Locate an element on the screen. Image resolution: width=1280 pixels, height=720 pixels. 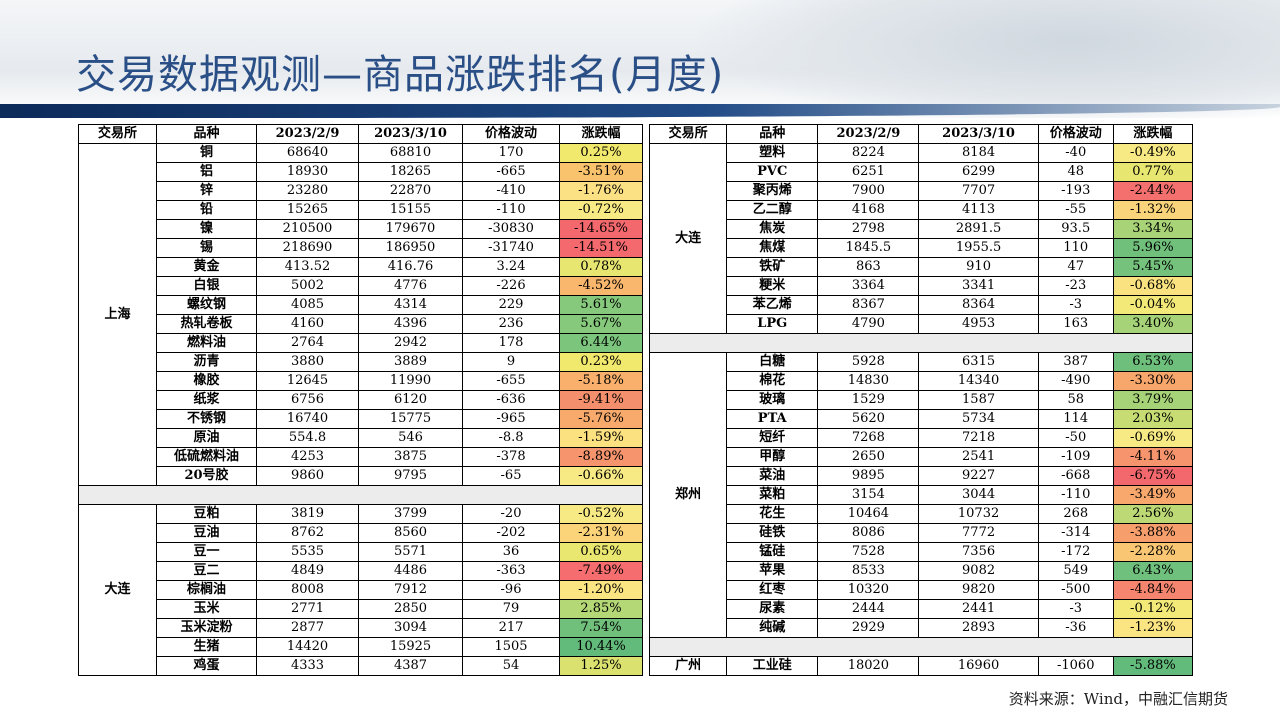
change-cell: -410 is located at coordinates (511, 191).